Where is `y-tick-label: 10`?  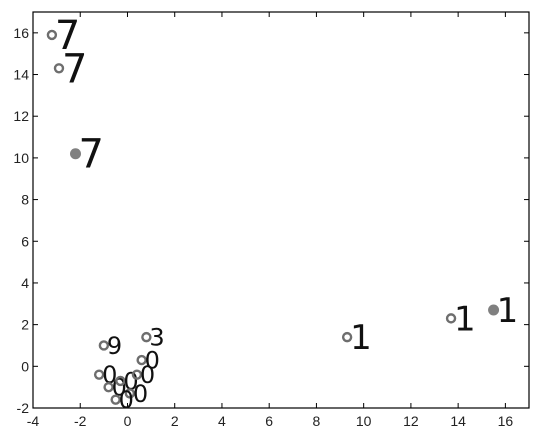 y-tick-label: 10 is located at coordinates (21, 158).